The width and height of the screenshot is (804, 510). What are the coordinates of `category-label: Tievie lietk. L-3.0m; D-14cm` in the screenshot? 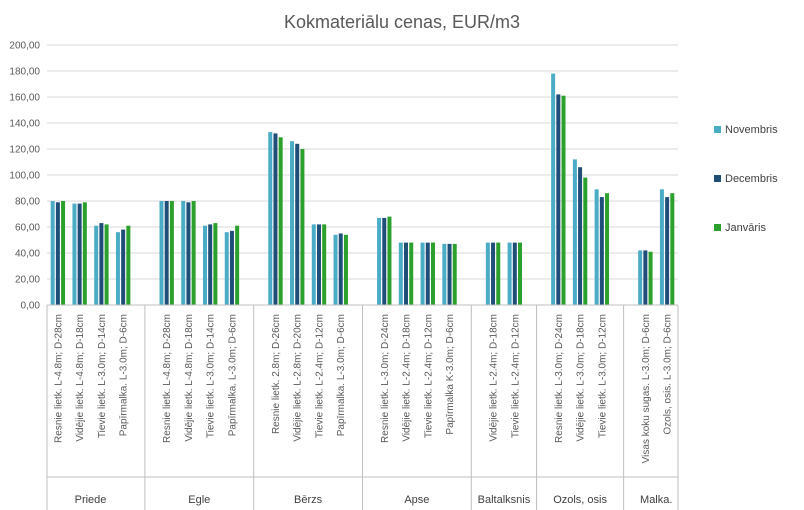 It's located at (211, 376).